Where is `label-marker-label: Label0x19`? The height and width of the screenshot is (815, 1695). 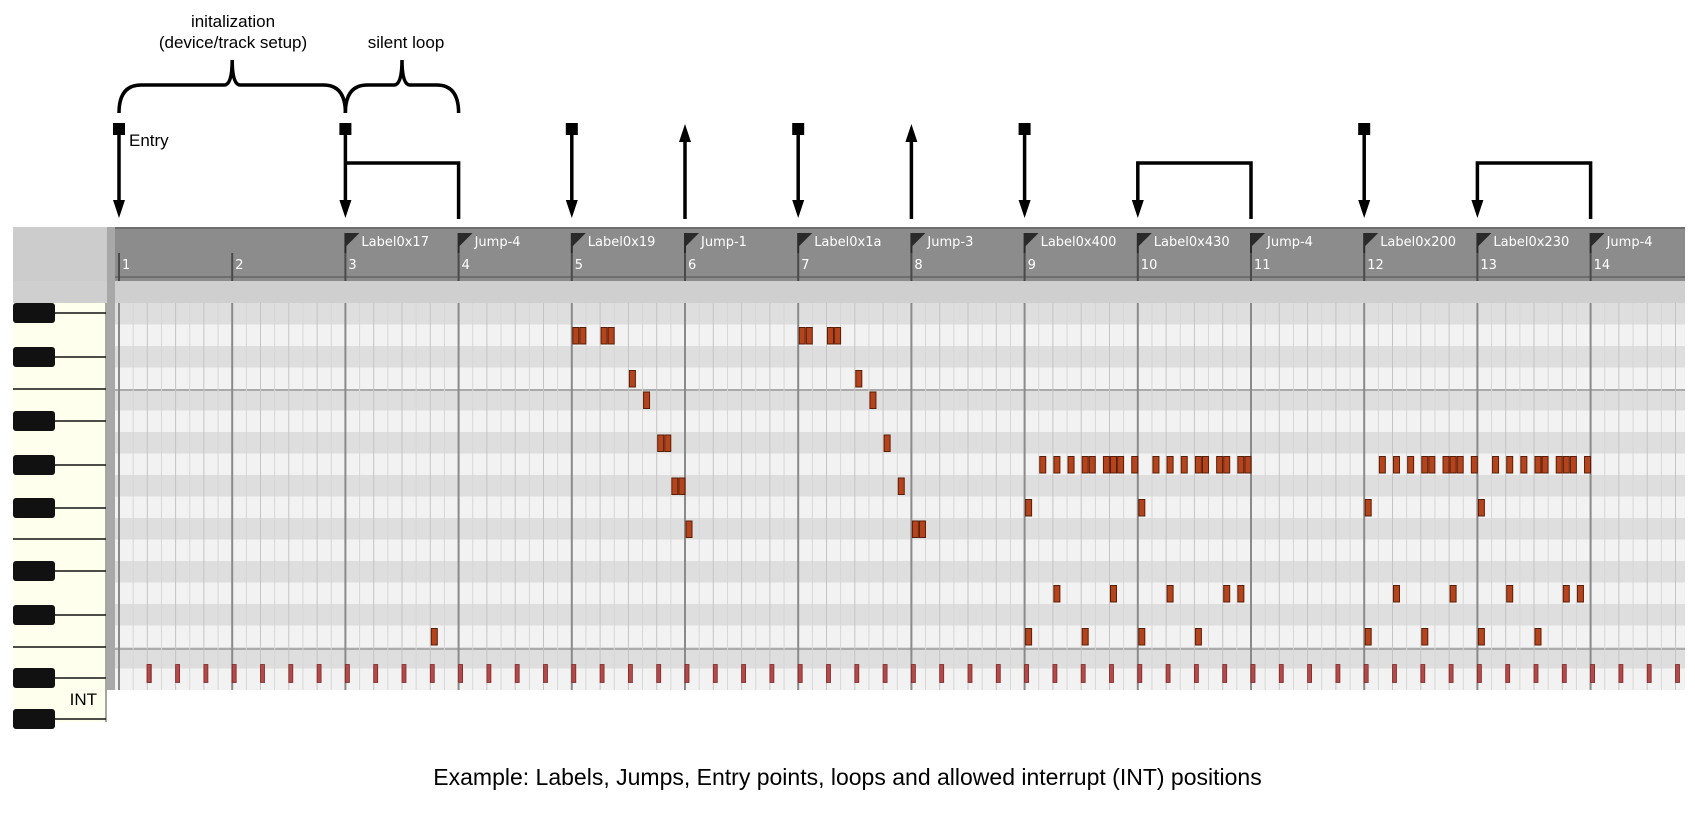
label-marker-label: Label0x19 is located at coordinates (622, 242).